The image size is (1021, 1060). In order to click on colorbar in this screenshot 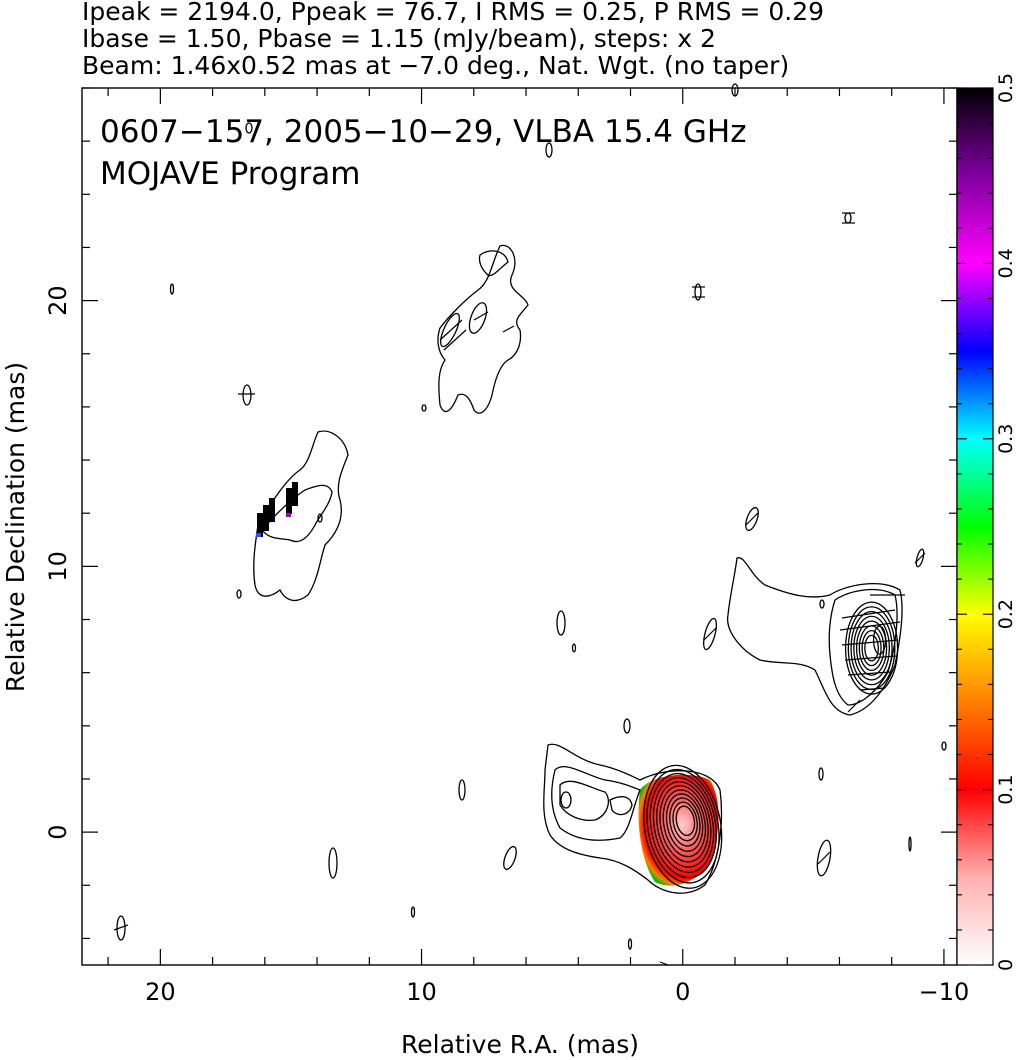, I will do `click(975, 526)`.